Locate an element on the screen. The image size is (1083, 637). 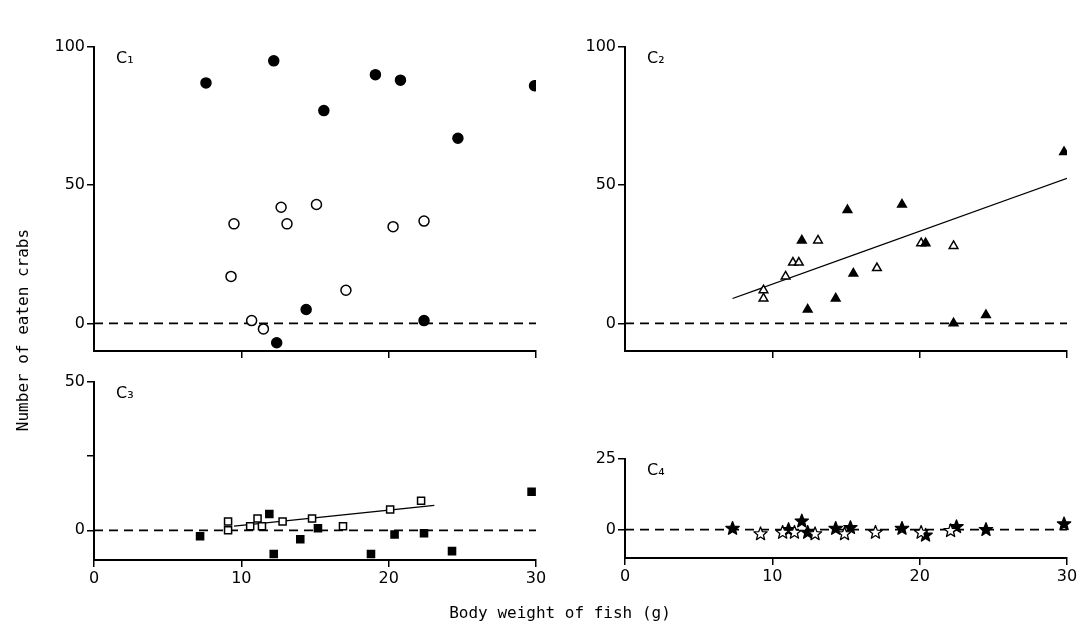
chart-title: C₄ is located at coordinates (656, 470).